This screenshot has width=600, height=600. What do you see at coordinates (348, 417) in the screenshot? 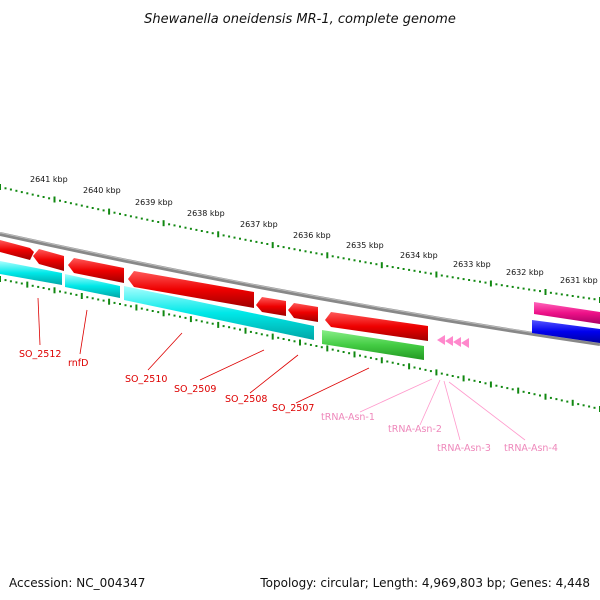
I see `gene-label: tRNA-Asn-1` at bounding box center [348, 417].